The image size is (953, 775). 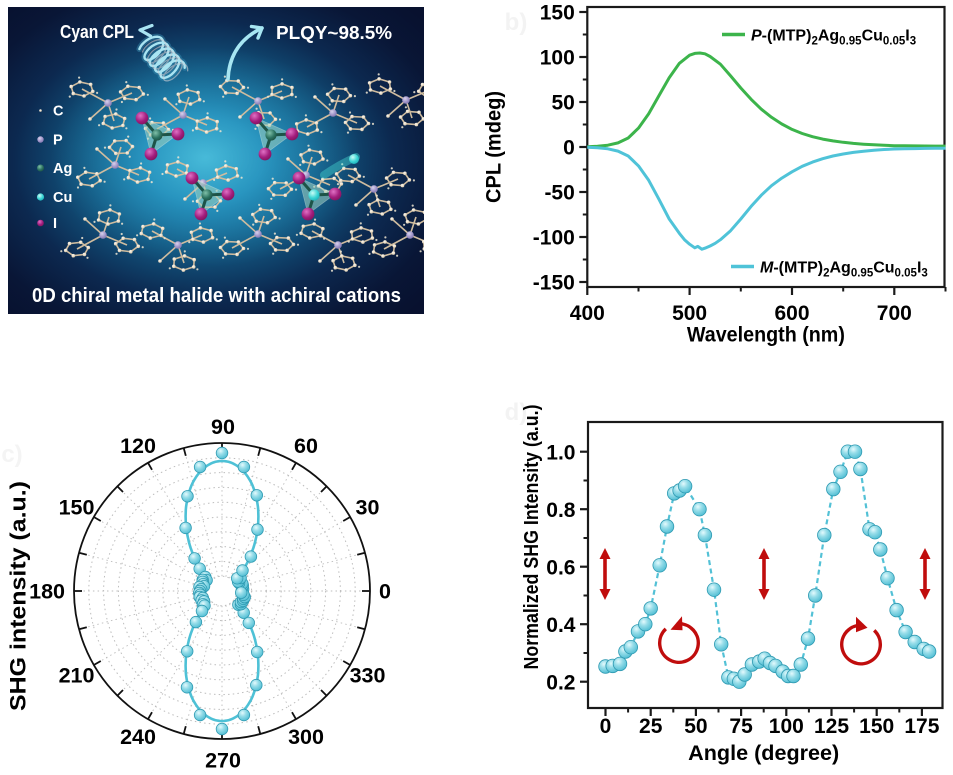 I want to click on svg-text: C, so click(x=58, y=112).